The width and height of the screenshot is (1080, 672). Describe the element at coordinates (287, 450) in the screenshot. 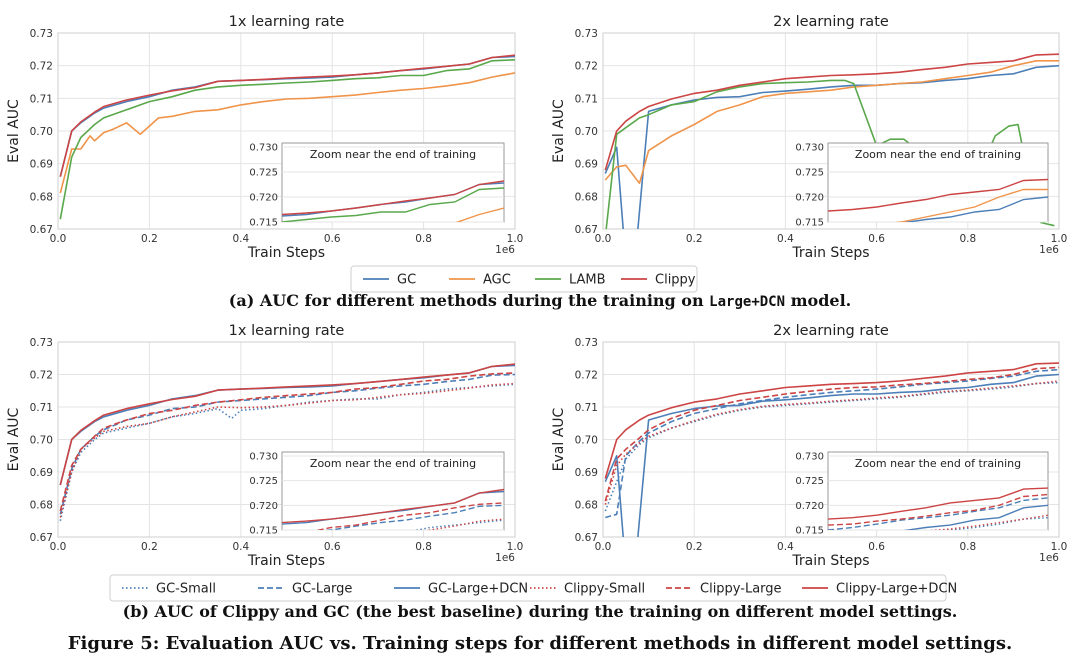

I see `series-line-clippy-small` at that location.